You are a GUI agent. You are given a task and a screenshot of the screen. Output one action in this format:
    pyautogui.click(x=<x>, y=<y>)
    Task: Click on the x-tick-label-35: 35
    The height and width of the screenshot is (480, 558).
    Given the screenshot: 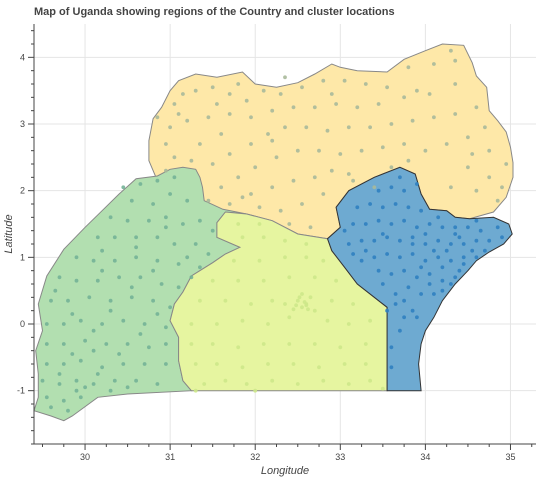 What is the action you would take?
    pyautogui.click(x=510, y=457)
    